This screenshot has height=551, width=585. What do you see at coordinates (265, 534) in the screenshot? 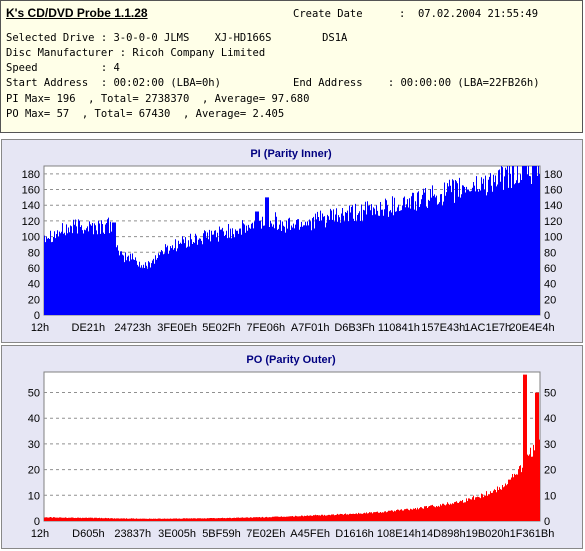
I see `po-x-tick-label: 7E02Eh` at bounding box center [265, 534].